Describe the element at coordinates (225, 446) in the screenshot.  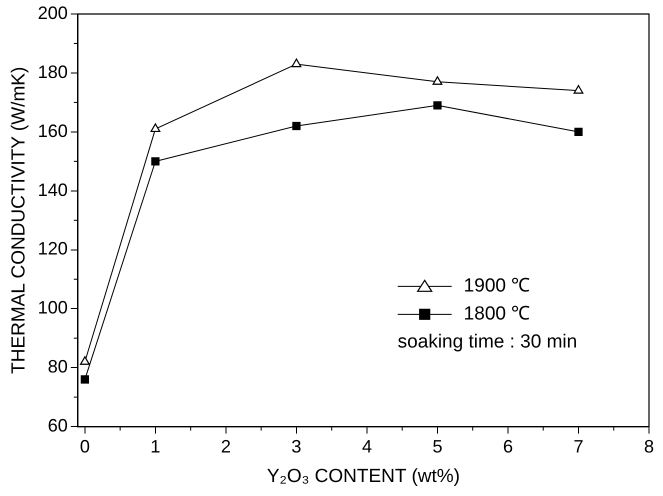
I see `x-tick-label: 2` at that location.